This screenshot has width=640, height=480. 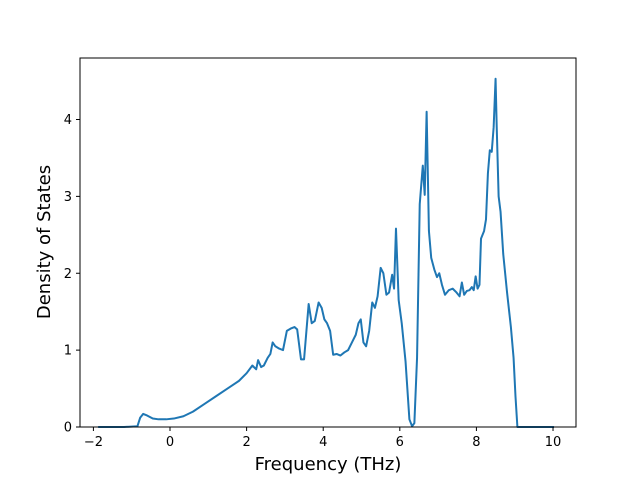 What do you see at coordinates (68, 274) in the screenshot?
I see `y-tick-label: 2` at bounding box center [68, 274].